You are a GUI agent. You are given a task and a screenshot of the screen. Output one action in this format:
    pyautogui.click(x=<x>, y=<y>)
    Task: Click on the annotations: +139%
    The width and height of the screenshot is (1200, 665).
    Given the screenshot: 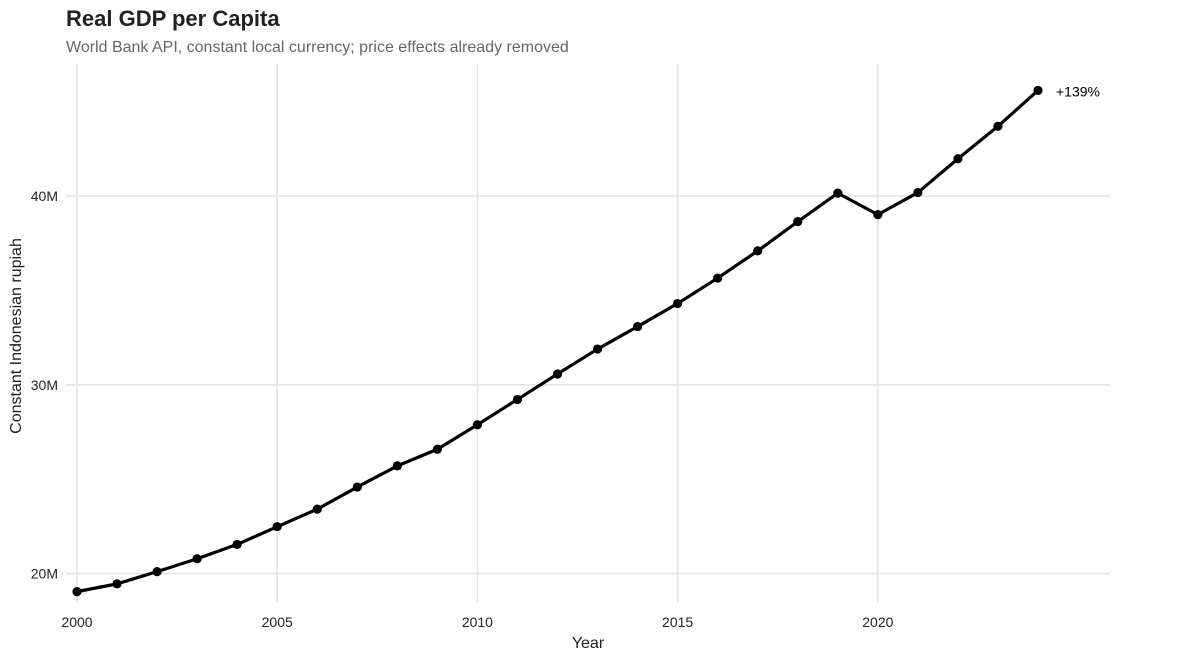 What is the action you would take?
    pyautogui.click(x=1078, y=91)
    